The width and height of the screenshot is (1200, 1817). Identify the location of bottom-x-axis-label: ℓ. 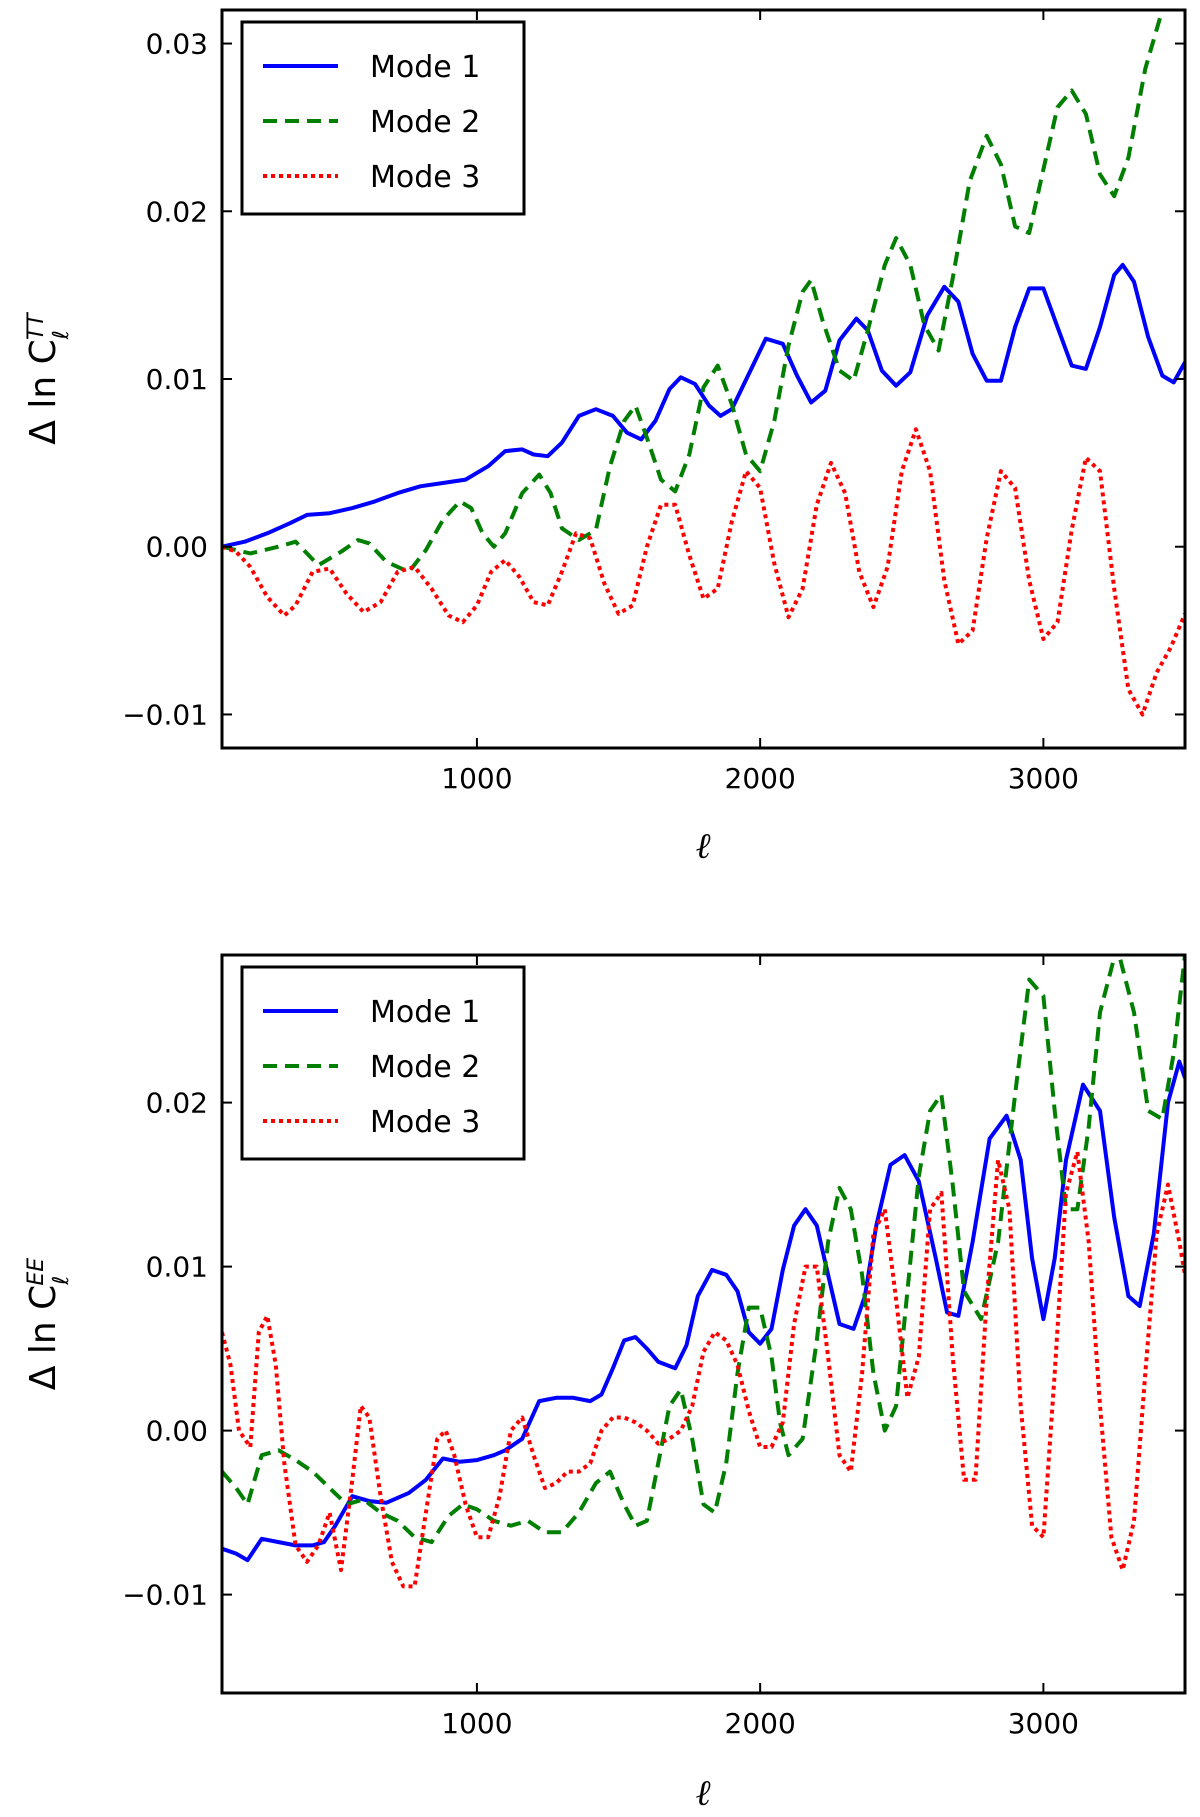
(703, 1793).